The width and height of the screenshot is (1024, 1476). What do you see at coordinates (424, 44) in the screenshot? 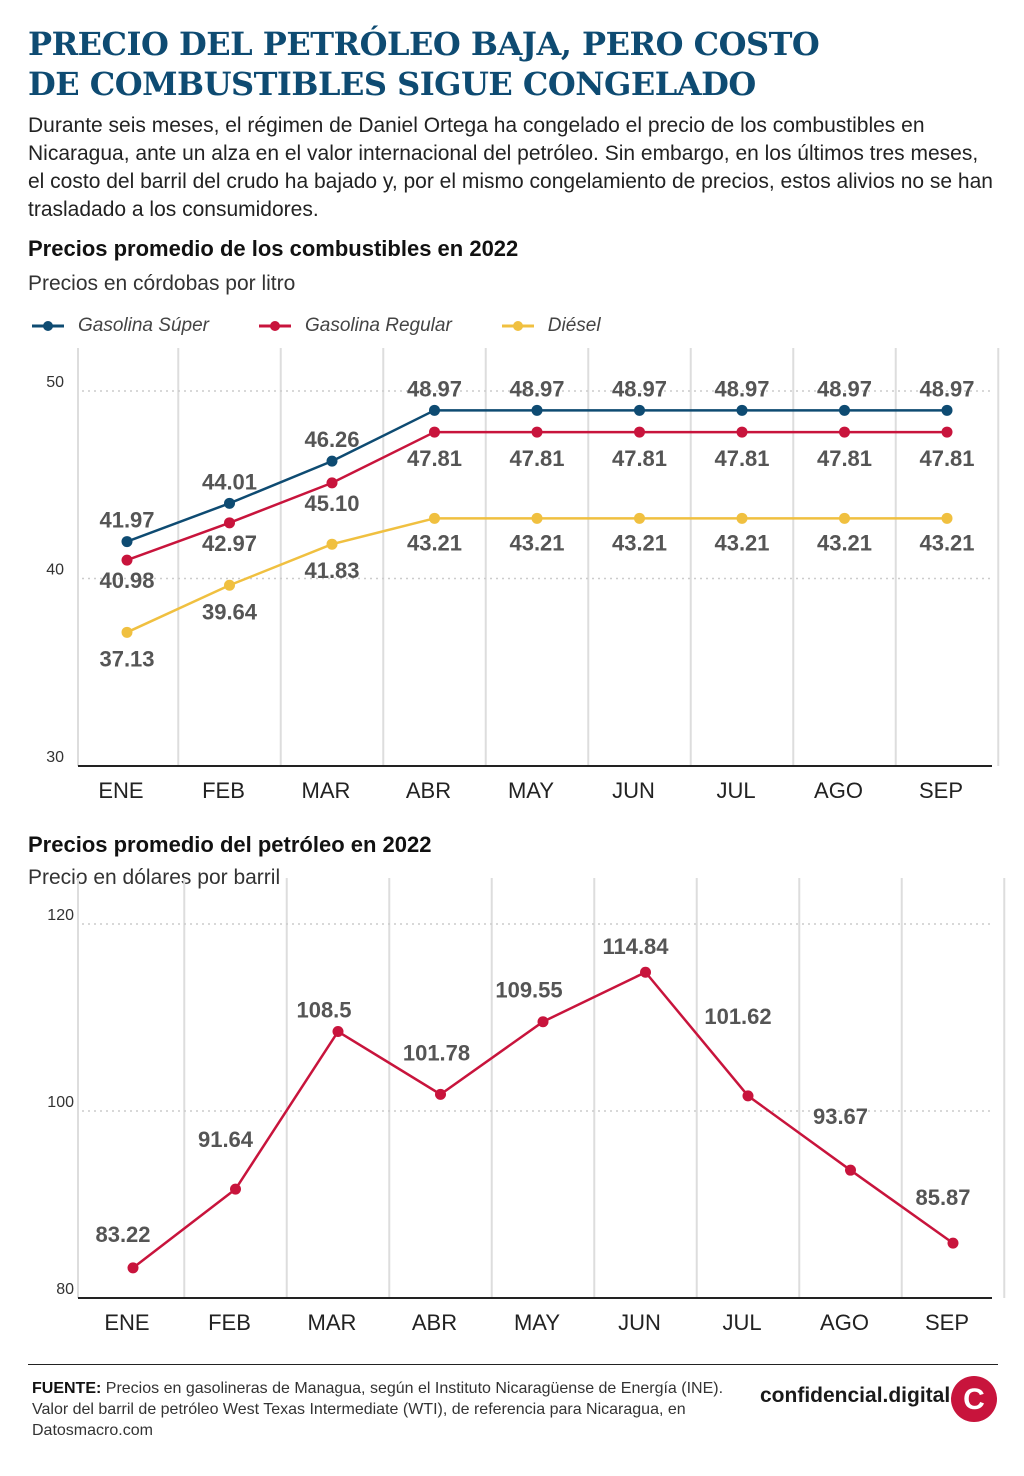
I see `title-line-1: PRECIO DEL PETRÓLEO BAJA, PERO COSTO` at bounding box center [424, 44].